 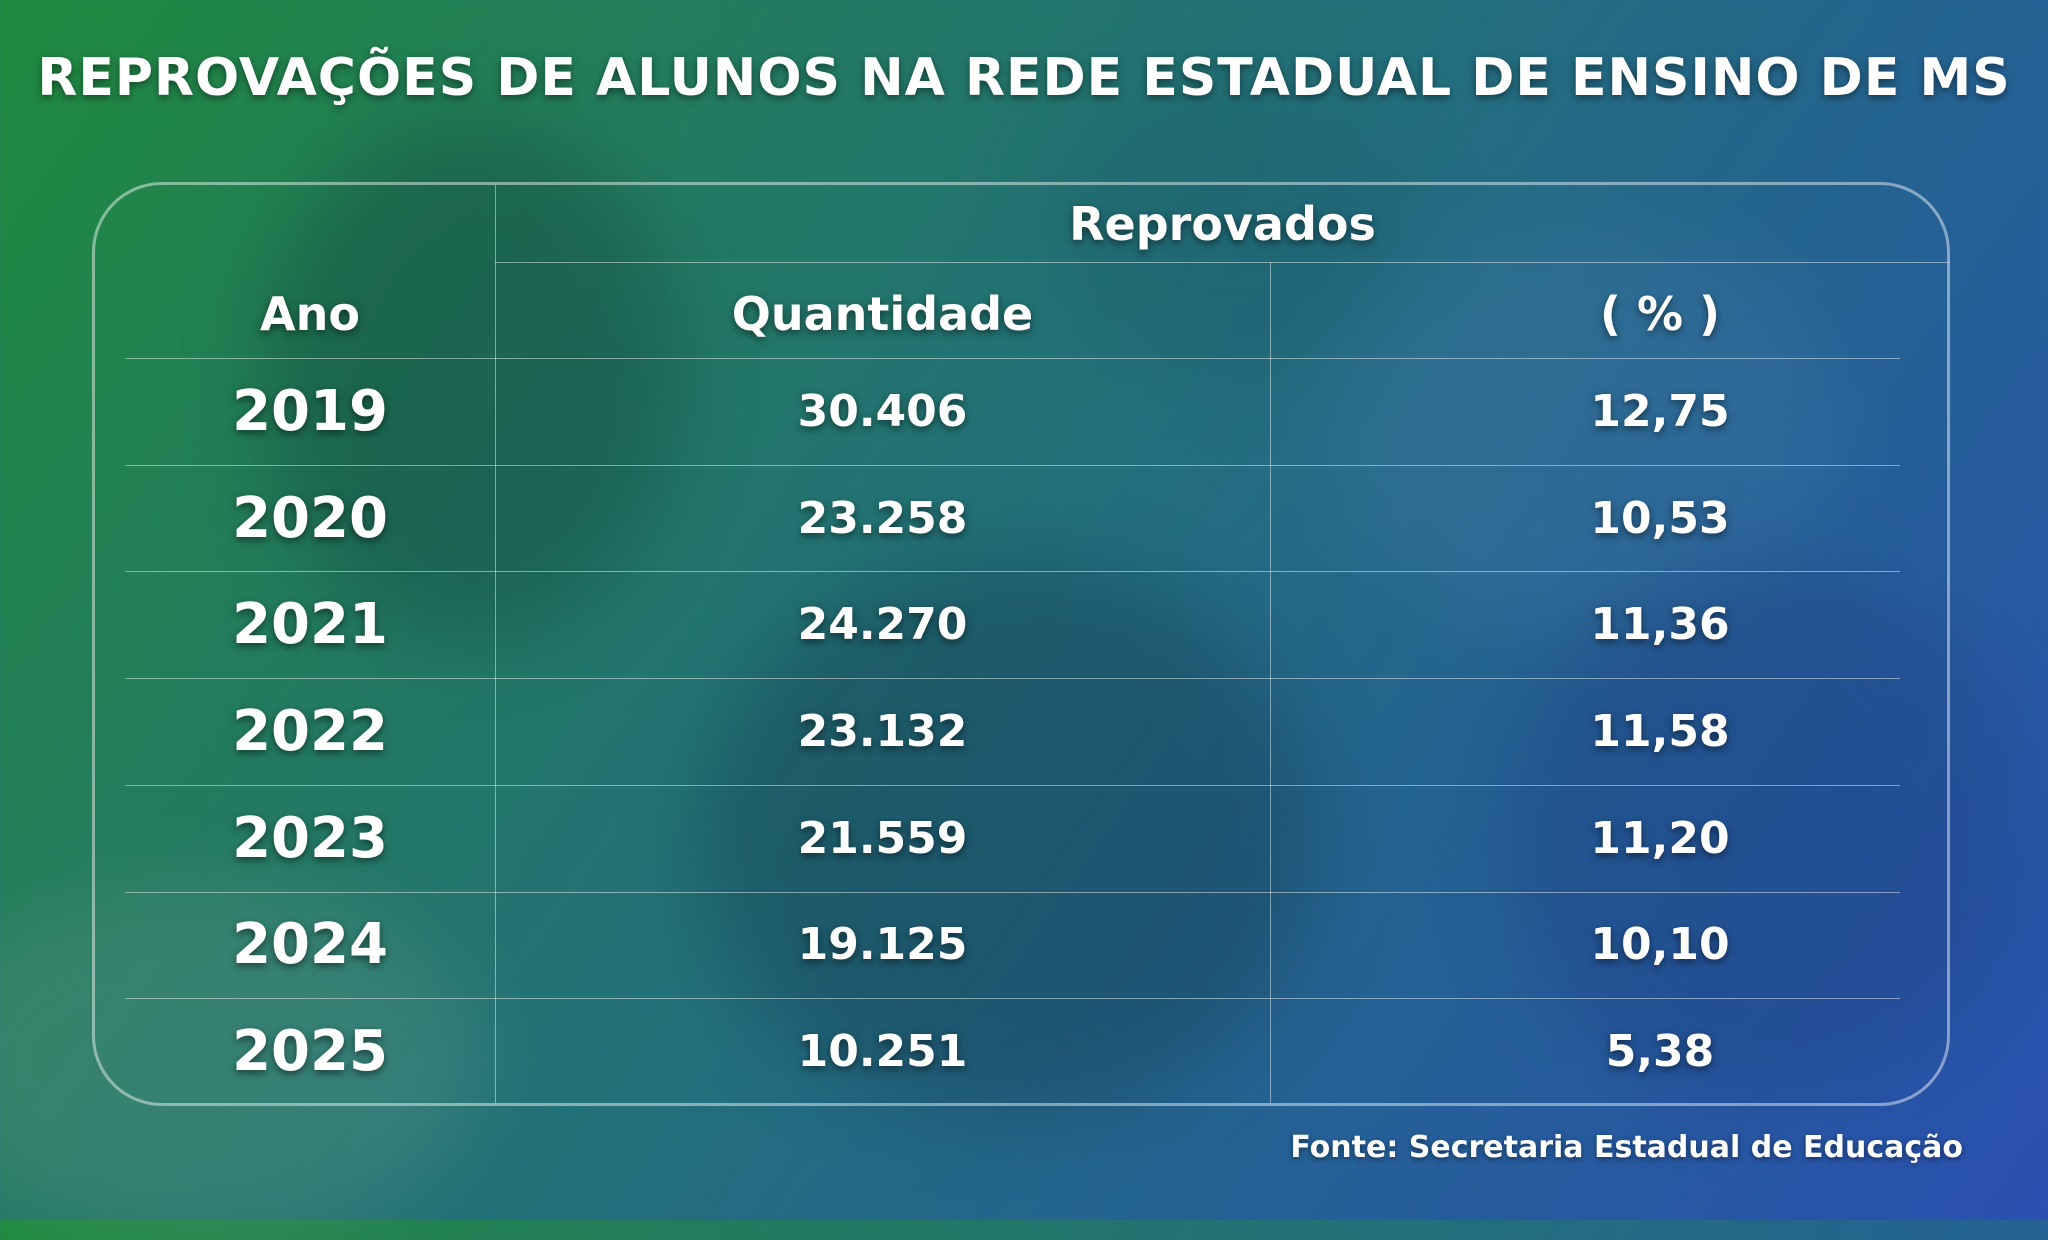 I want to click on cell-ano: 2020, so click(x=310, y=518).